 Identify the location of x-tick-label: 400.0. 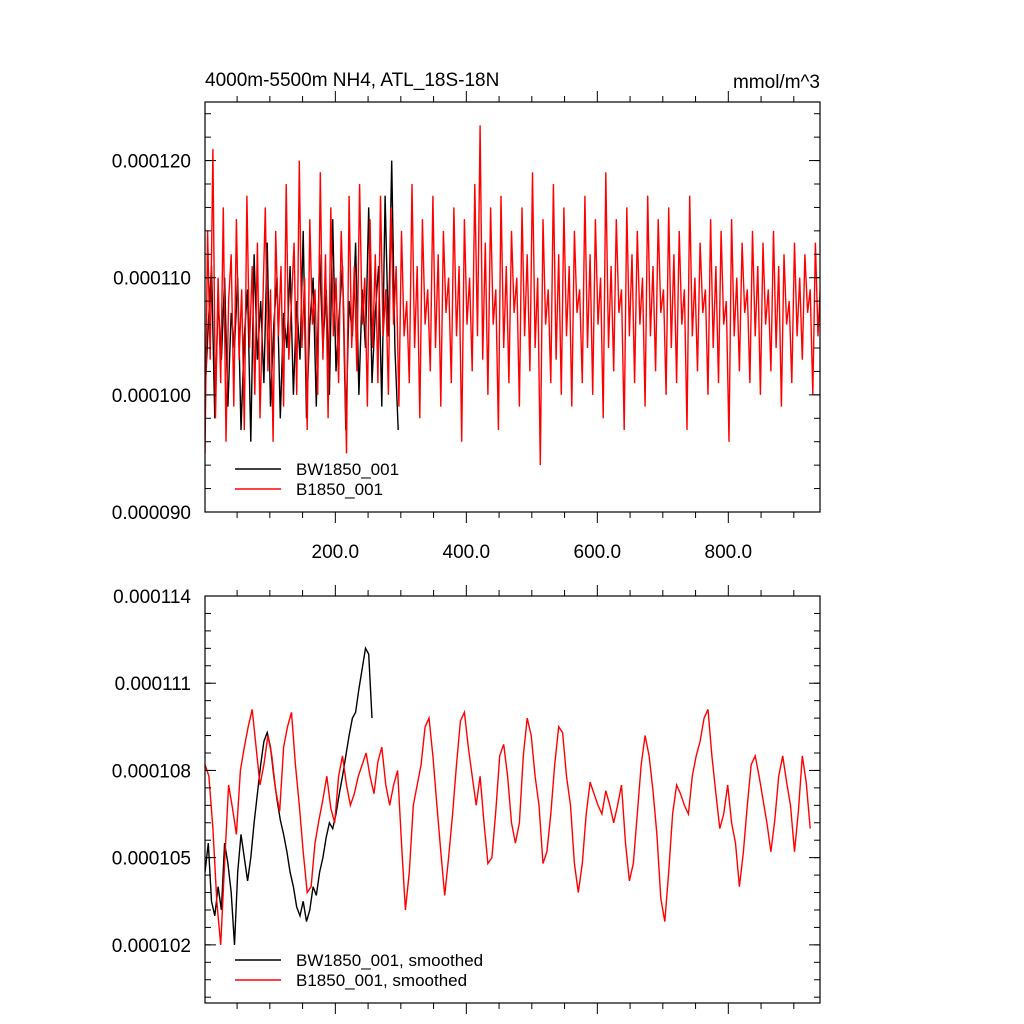
(467, 552).